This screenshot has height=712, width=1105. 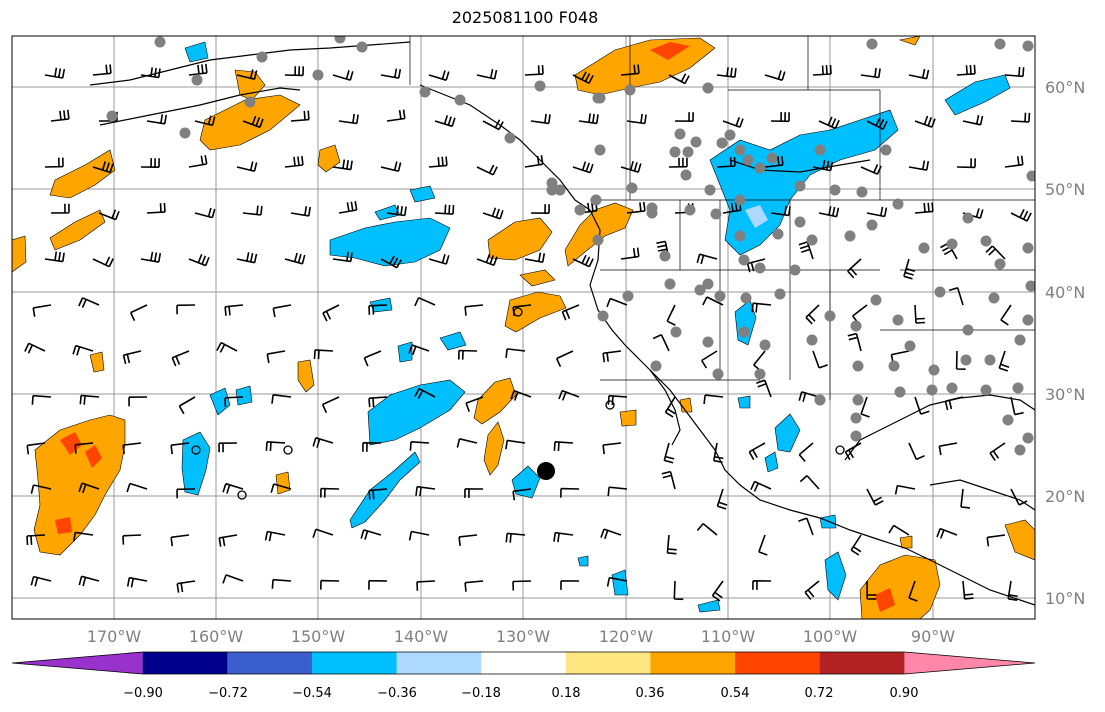 What do you see at coordinates (143, 693) in the screenshot?
I see `colorbar-tick-label: −0.90` at bounding box center [143, 693].